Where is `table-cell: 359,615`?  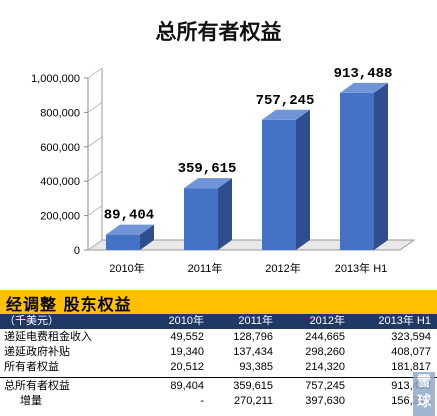
table-cell: 359,615 is located at coordinates (253, 386).